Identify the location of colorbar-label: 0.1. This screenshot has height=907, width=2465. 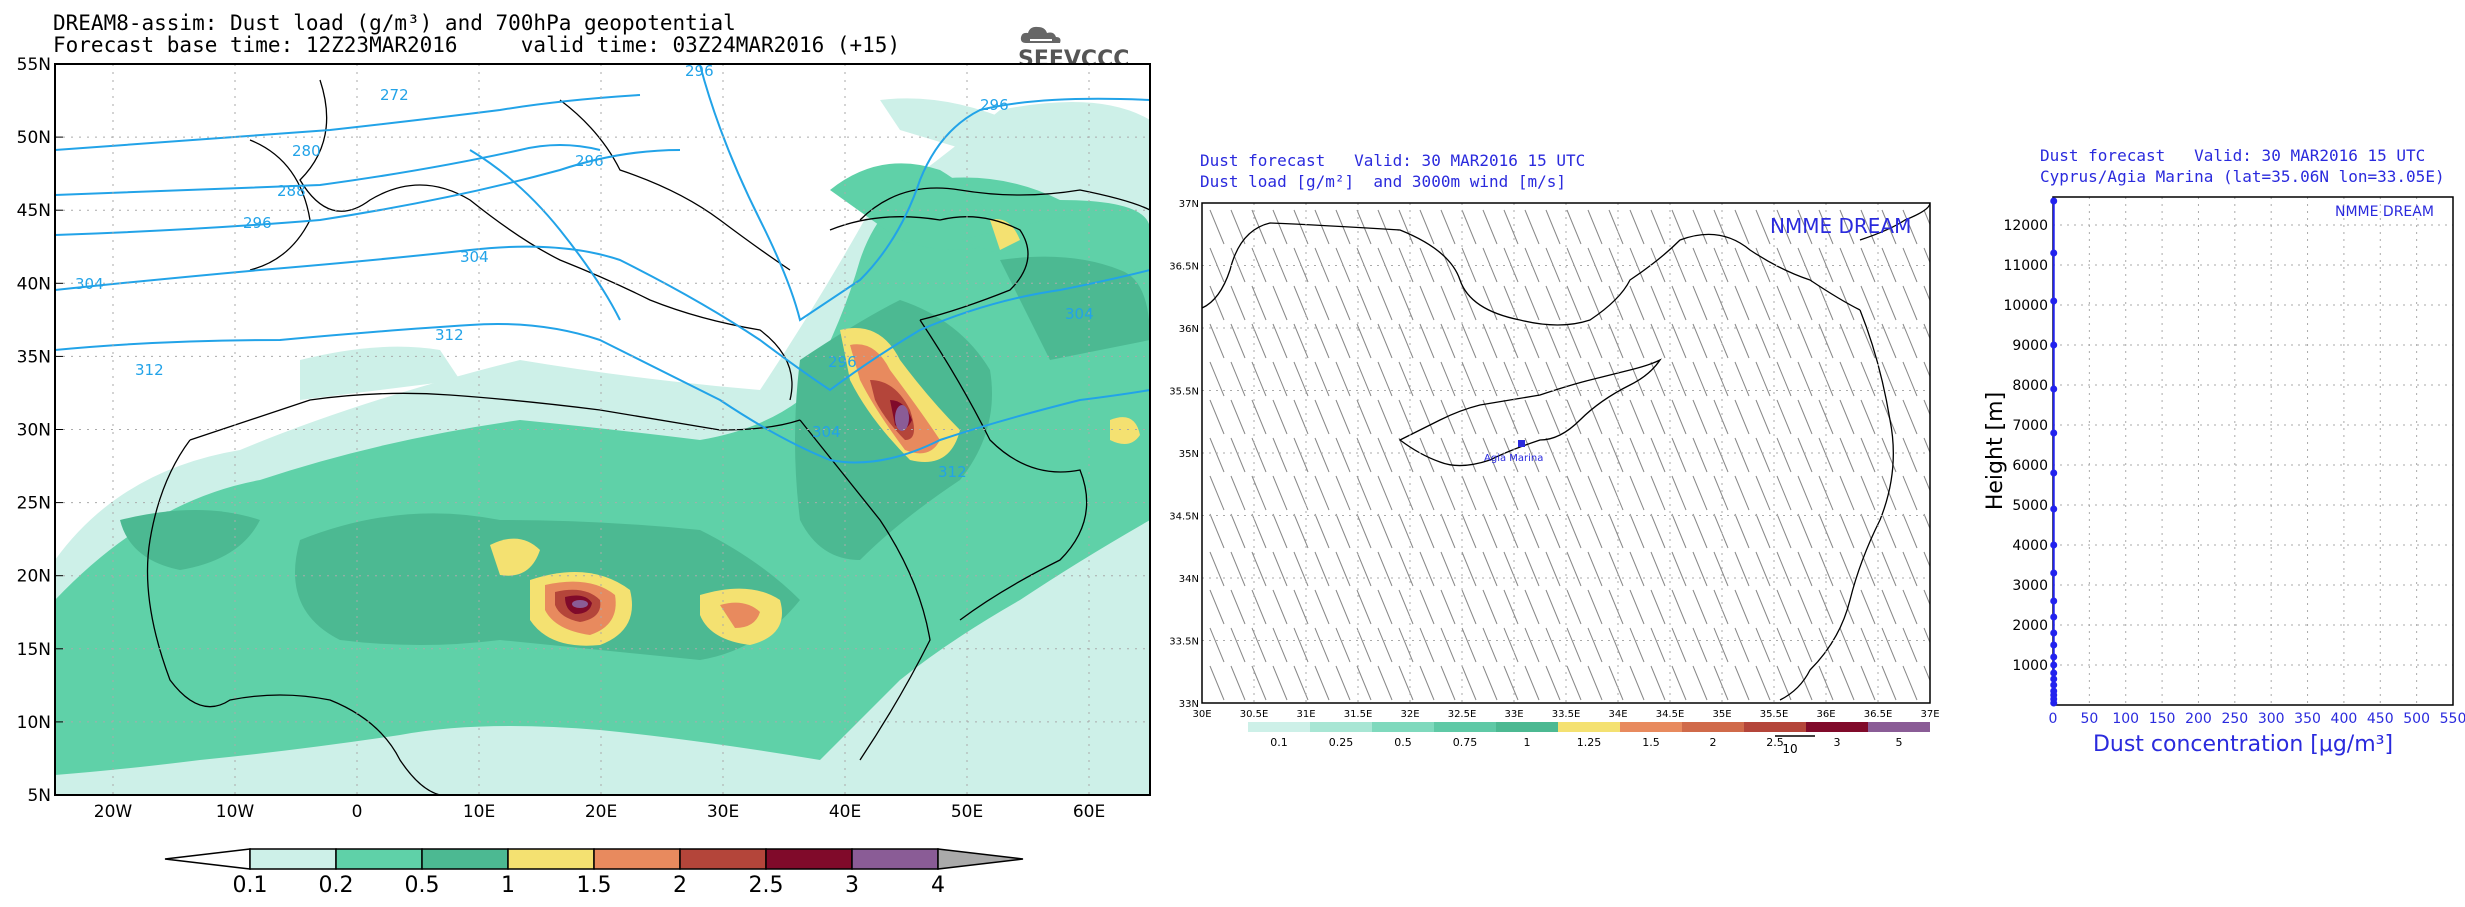
(250, 885).